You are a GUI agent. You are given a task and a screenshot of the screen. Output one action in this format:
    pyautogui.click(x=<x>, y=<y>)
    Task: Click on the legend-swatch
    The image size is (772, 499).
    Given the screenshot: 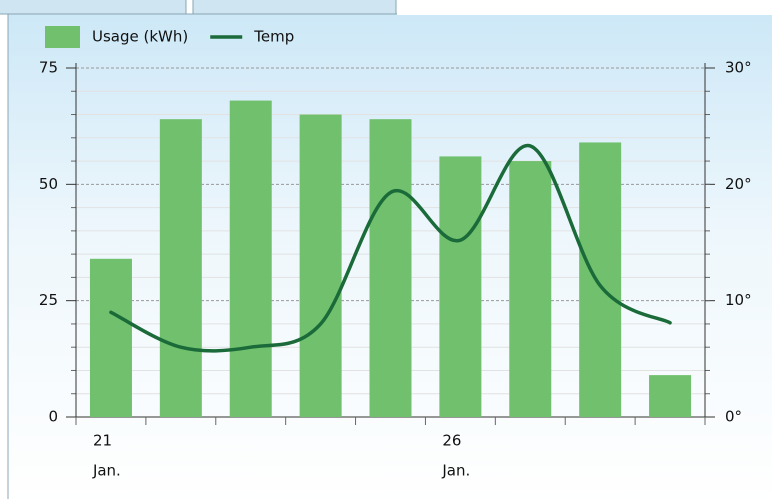 What is the action you would take?
    pyautogui.click(x=62, y=37)
    